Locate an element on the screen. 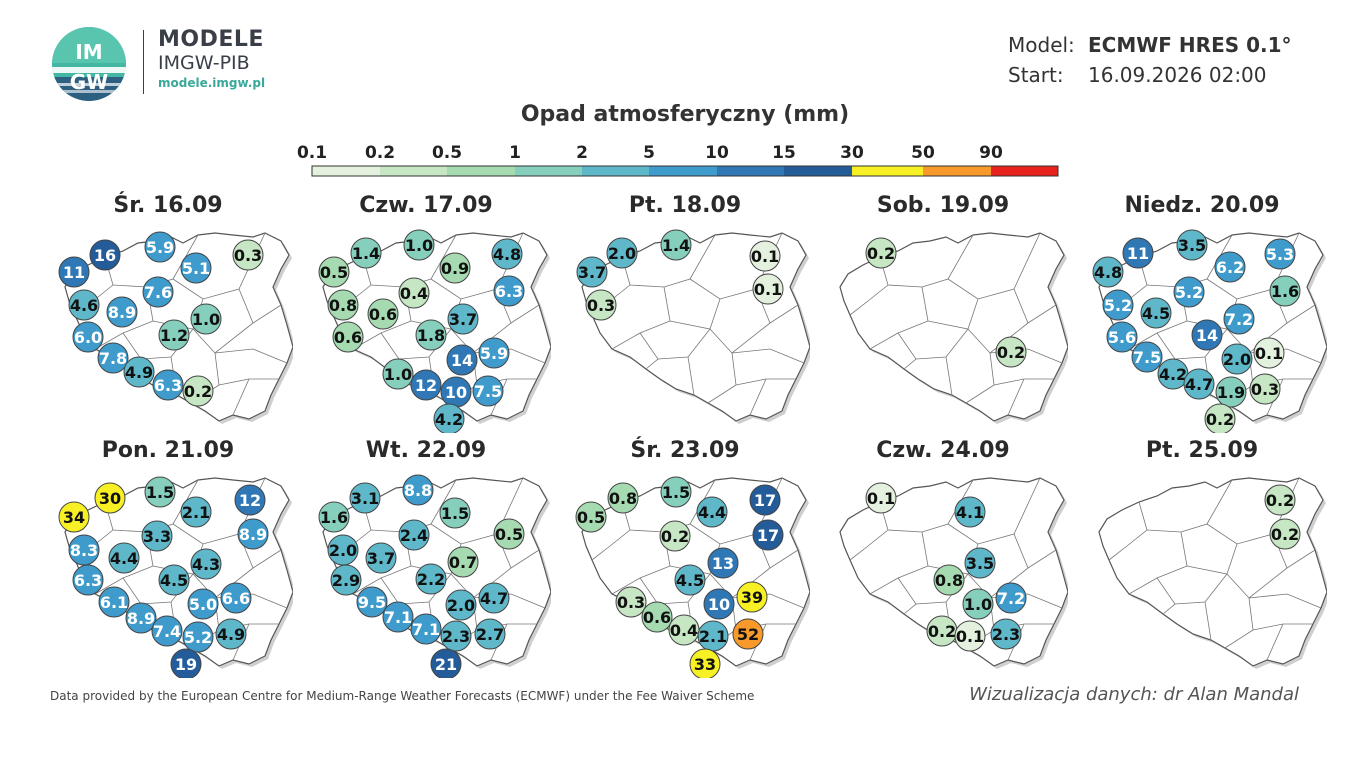 Image resolution: width=1363 pixels, height=758 pixels. precip-value: 7.5 is located at coordinates (1147, 357).